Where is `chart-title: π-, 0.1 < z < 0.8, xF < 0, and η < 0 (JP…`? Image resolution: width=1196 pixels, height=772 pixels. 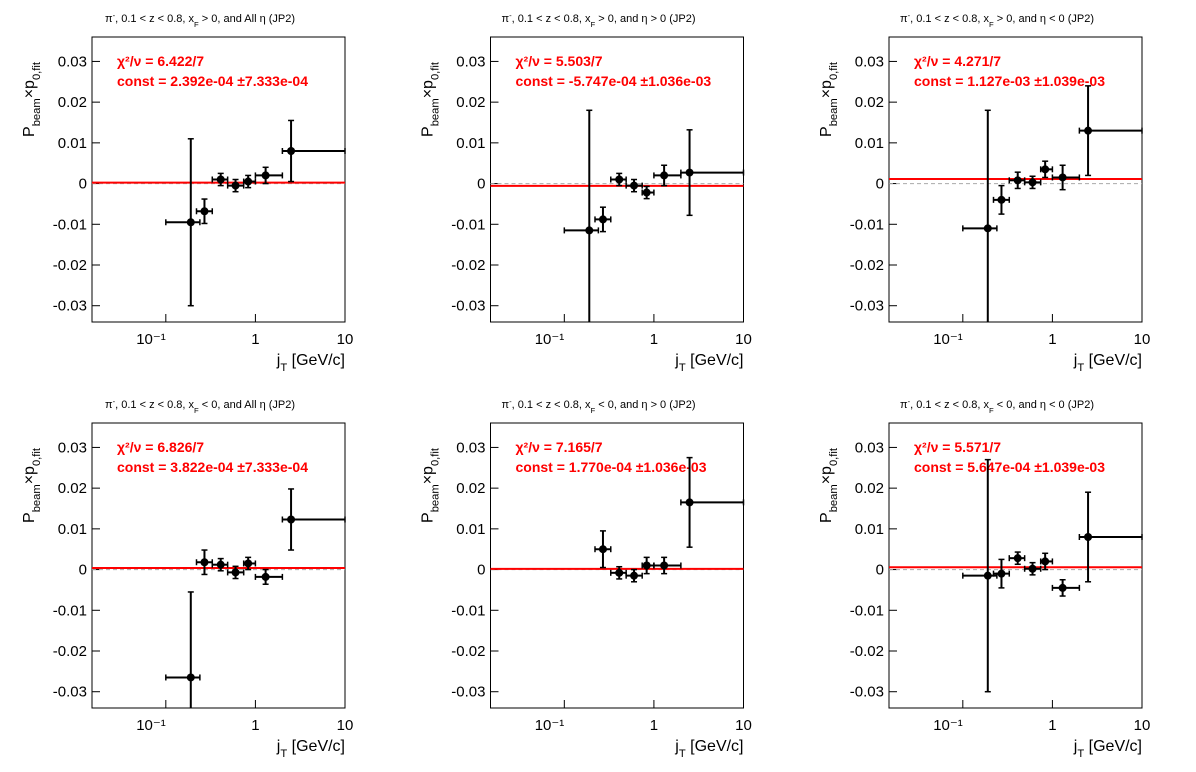
chart-title: π-, 0.1 < z < 0.8, xF < 0, and η < 0 (JP… is located at coordinates (997, 406).